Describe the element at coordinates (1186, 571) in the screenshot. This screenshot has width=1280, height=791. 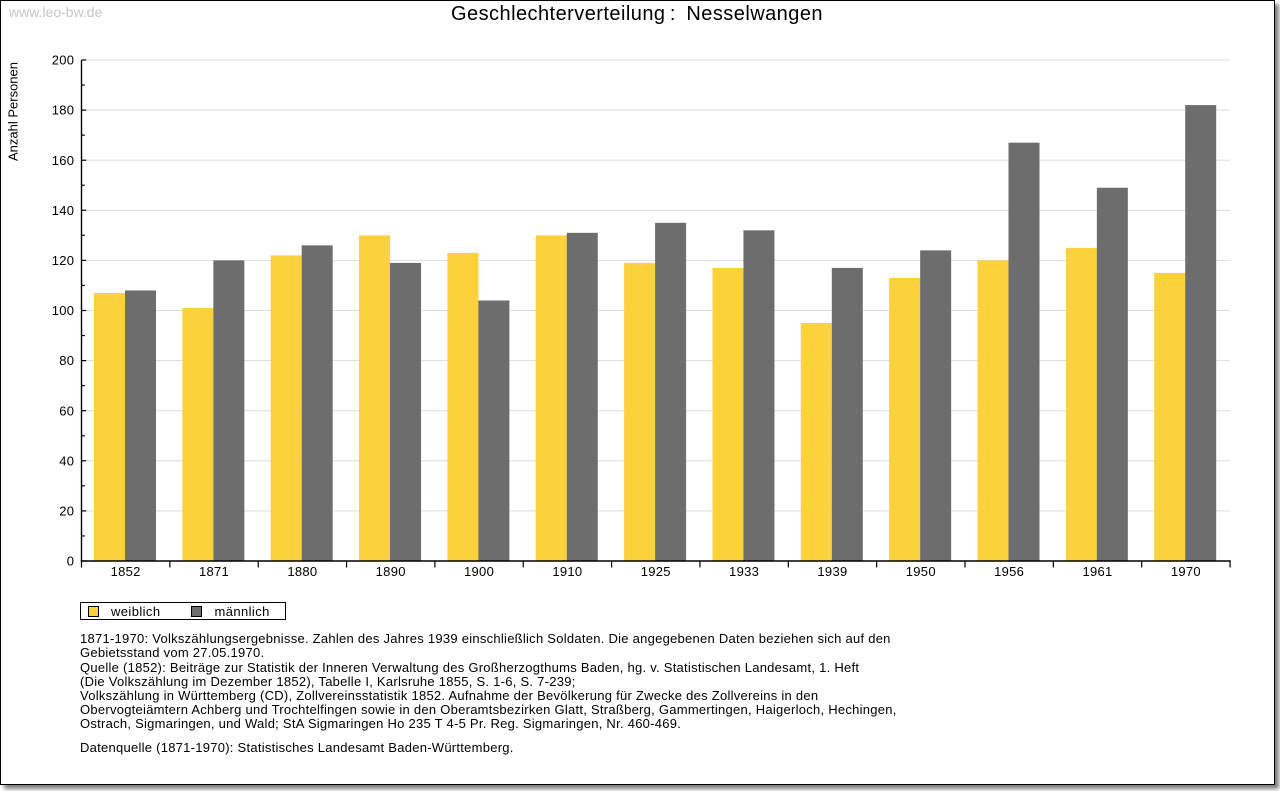
I see `svg-text: 1970` at that location.